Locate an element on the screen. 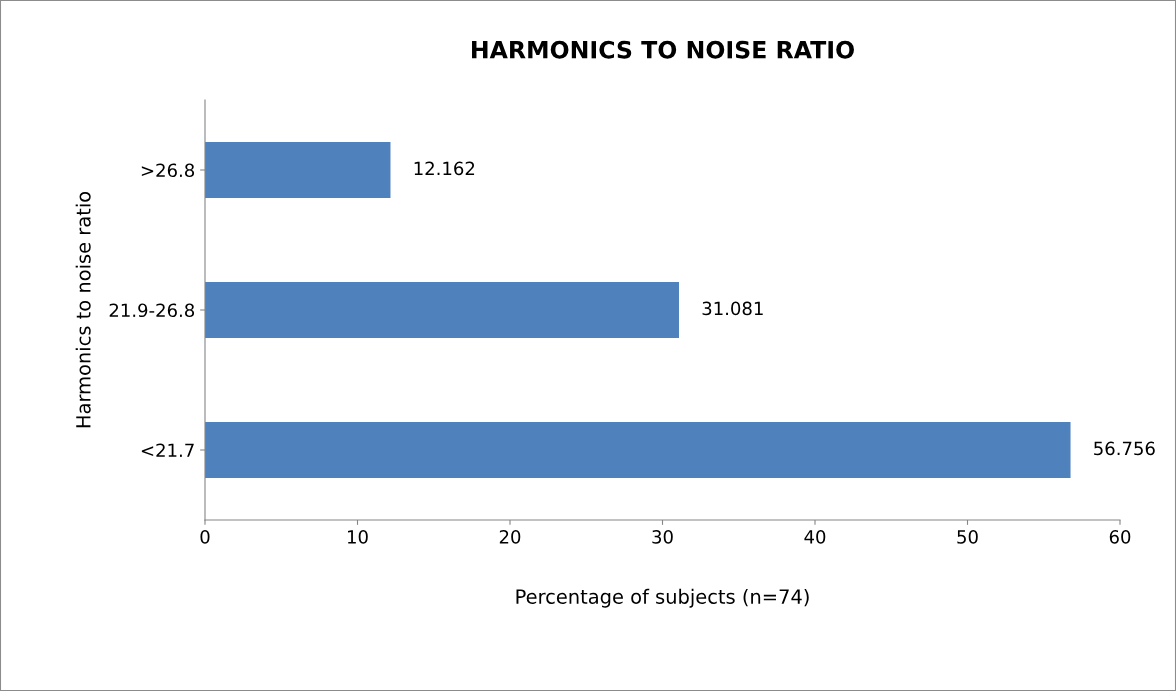 The height and width of the screenshot is (691, 1176). y-axis-title: Harmonics to noise ratio is located at coordinates (83, 309).